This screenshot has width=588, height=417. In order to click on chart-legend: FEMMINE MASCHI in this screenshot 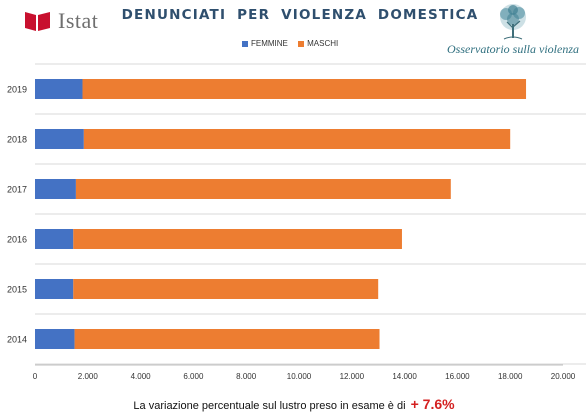, I will do `click(294, 45)`.